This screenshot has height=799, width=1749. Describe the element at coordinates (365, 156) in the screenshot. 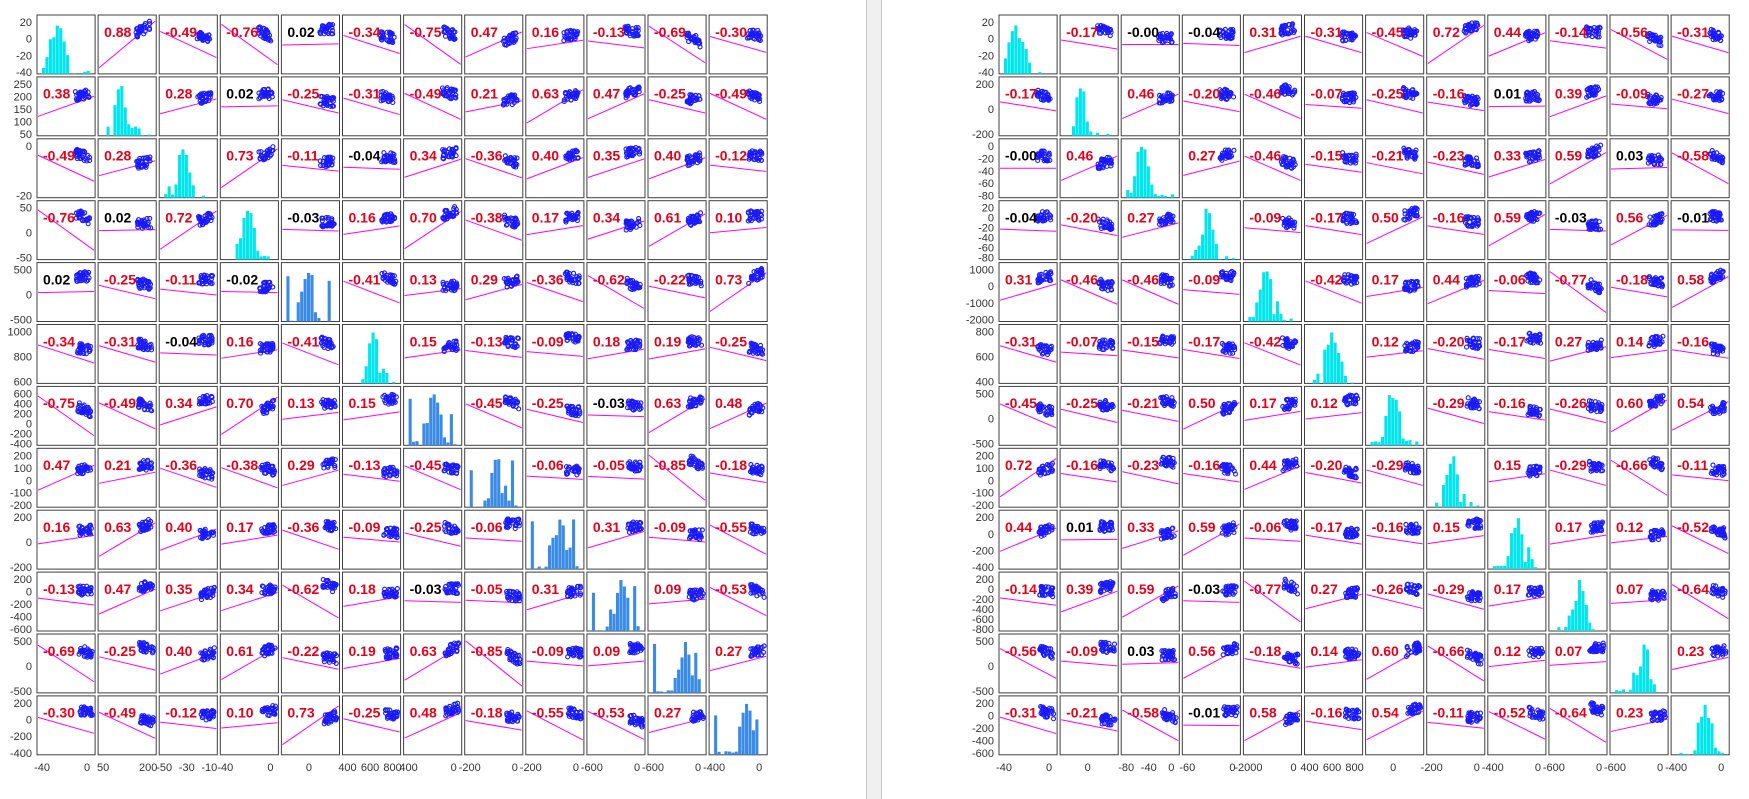

I see `correlation-label: -0.04` at that location.